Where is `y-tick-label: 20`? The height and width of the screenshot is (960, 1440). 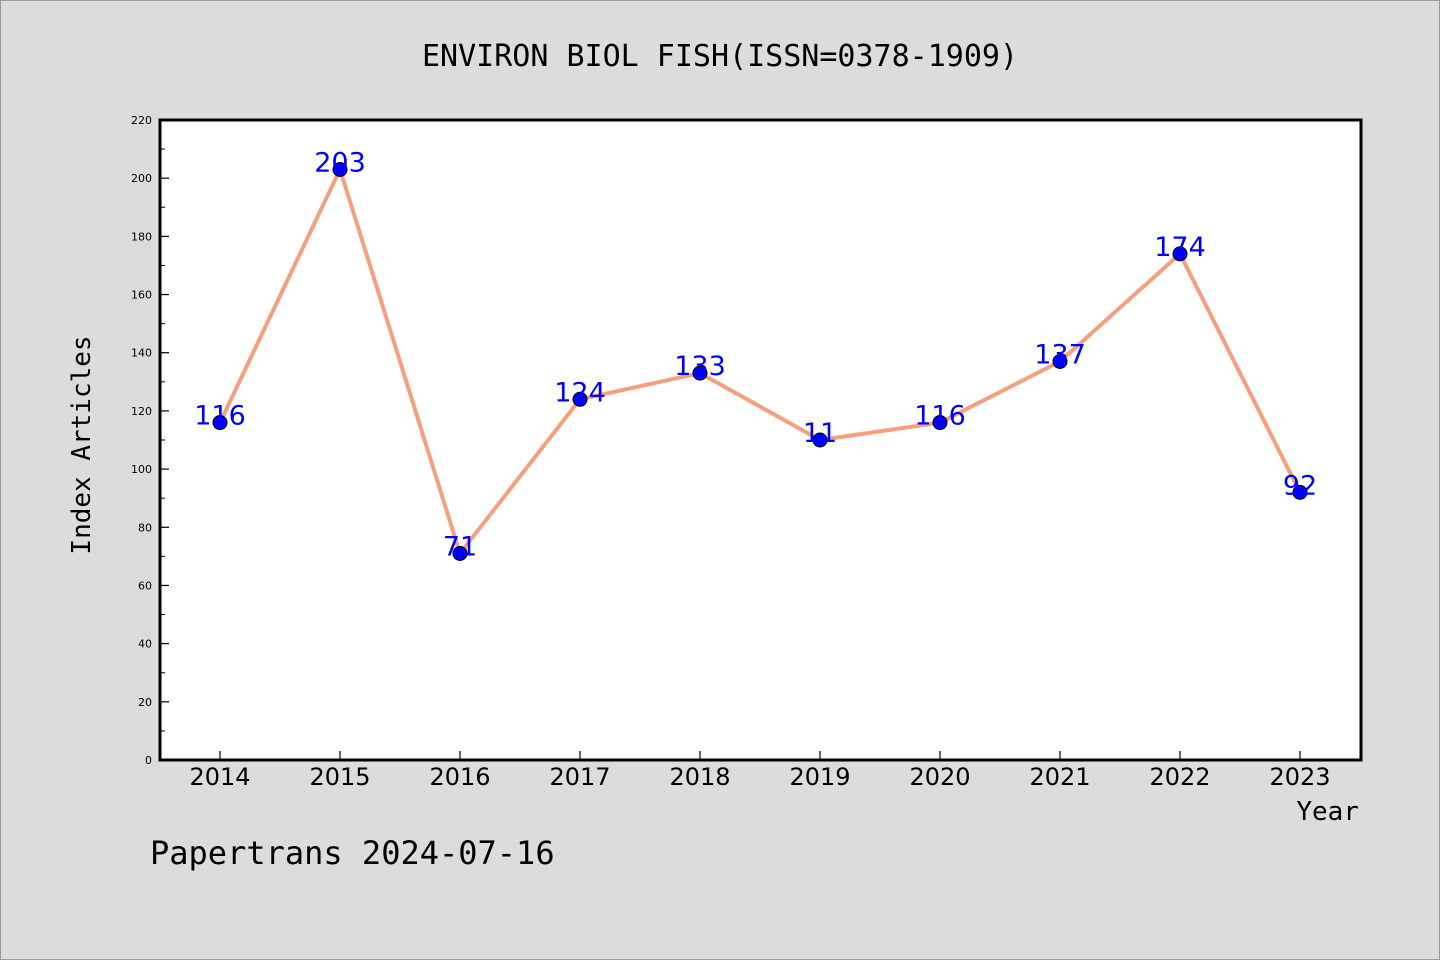
y-tick-label: 20 is located at coordinates (145, 702).